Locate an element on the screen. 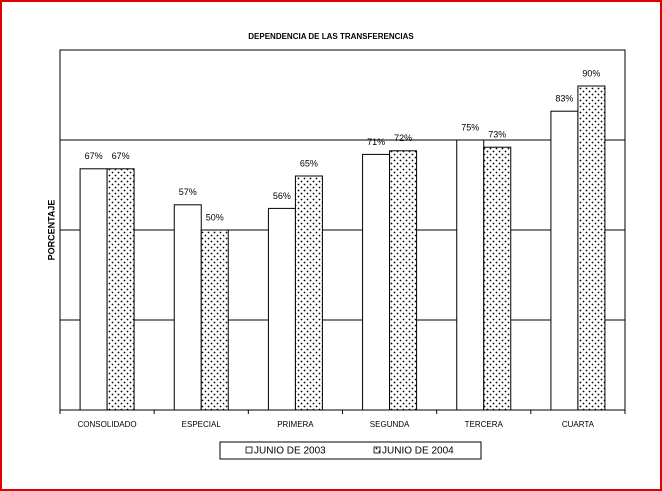 The width and height of the screenshot is (662, 491). value-label: 83% is located at coordinates (564, 99).